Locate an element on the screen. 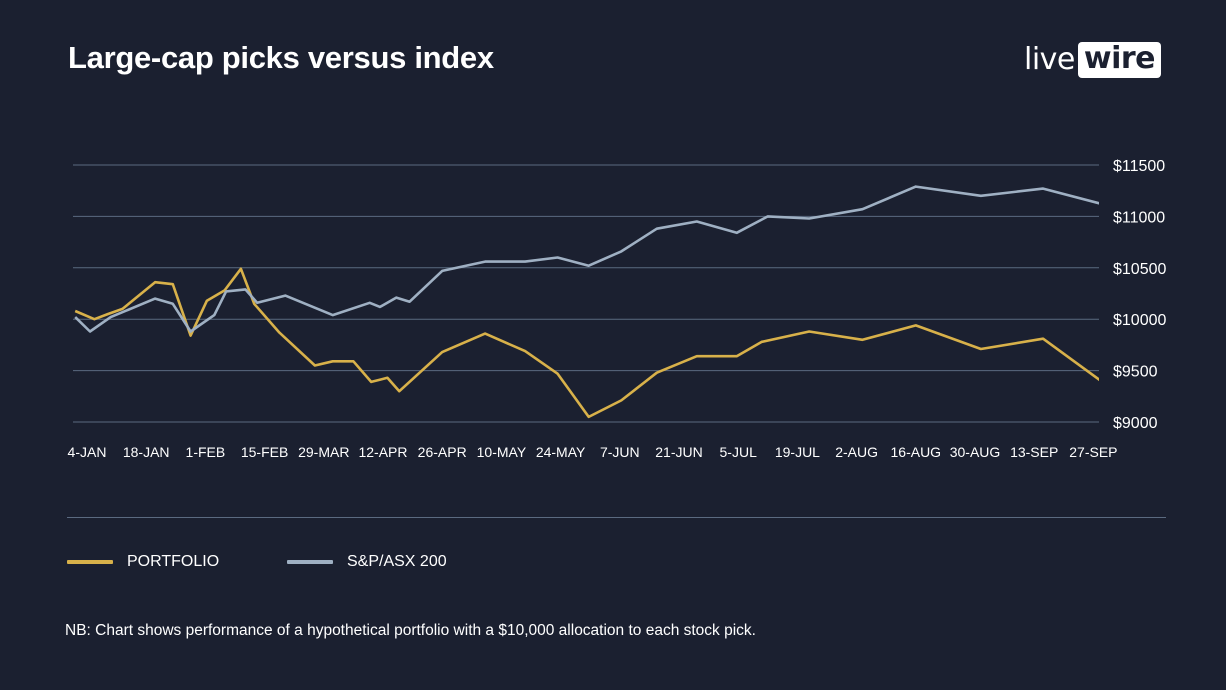 This screenshot has height=690, width=1226. x-tick-label: 27-SEP is located at coordinates (1093, 452).